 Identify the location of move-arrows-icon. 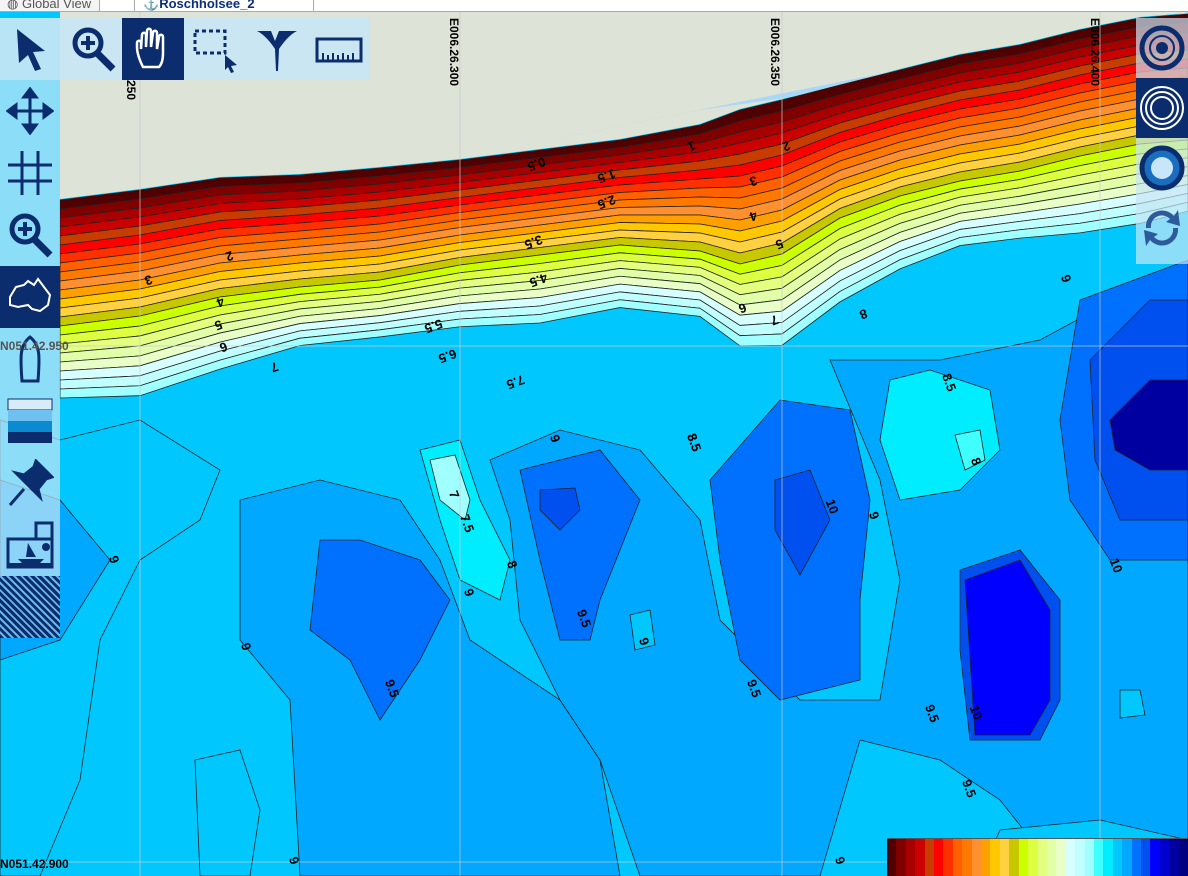
(30, 111).